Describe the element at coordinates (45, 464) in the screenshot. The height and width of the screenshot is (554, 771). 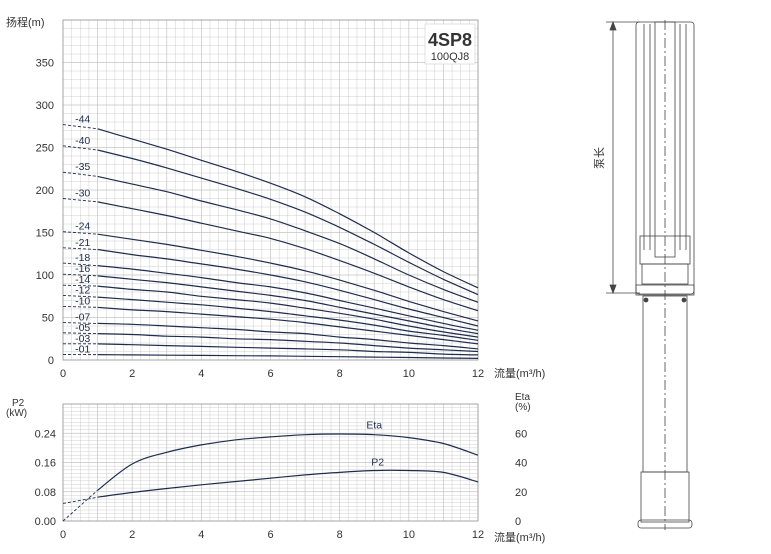
I see `y-tick-label: 0.16` at that location.